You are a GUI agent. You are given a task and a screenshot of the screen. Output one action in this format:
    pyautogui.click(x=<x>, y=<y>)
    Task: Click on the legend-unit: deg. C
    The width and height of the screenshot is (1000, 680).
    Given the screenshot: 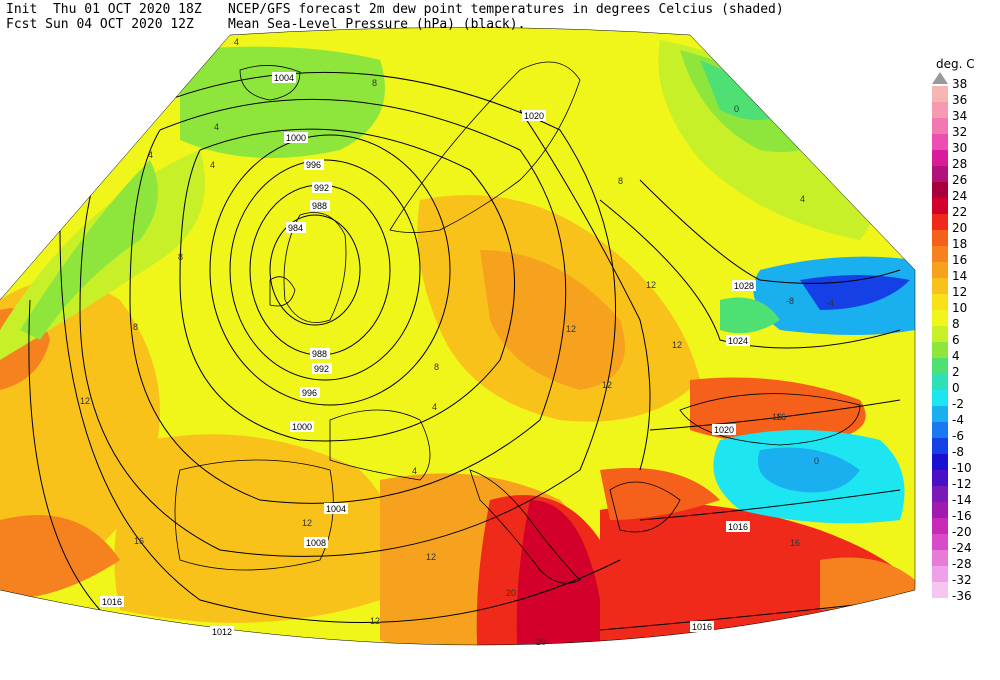 What is the action you would take?
    pyautogui.click(x=955, y=64)
    